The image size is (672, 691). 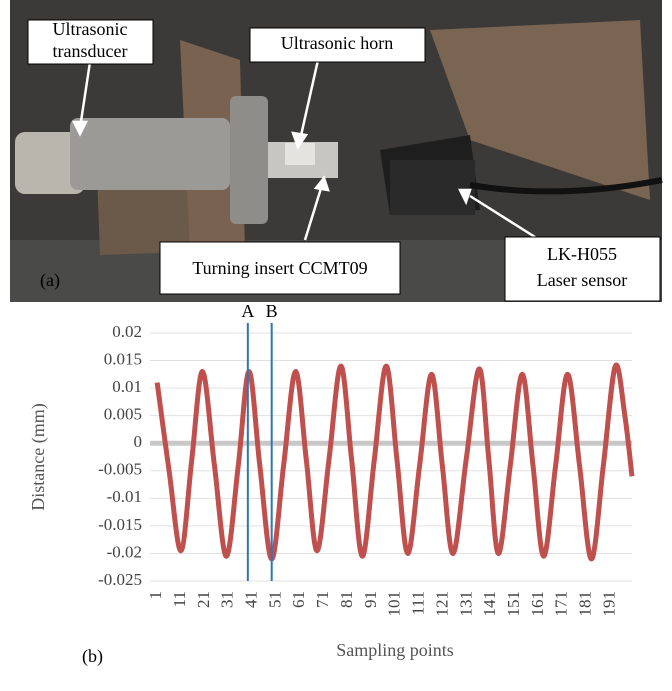 What do you see at coordinates (582, 280) in the screenshot?
I see `callout-text: Laser sensor` at bounding box center [582, 280].